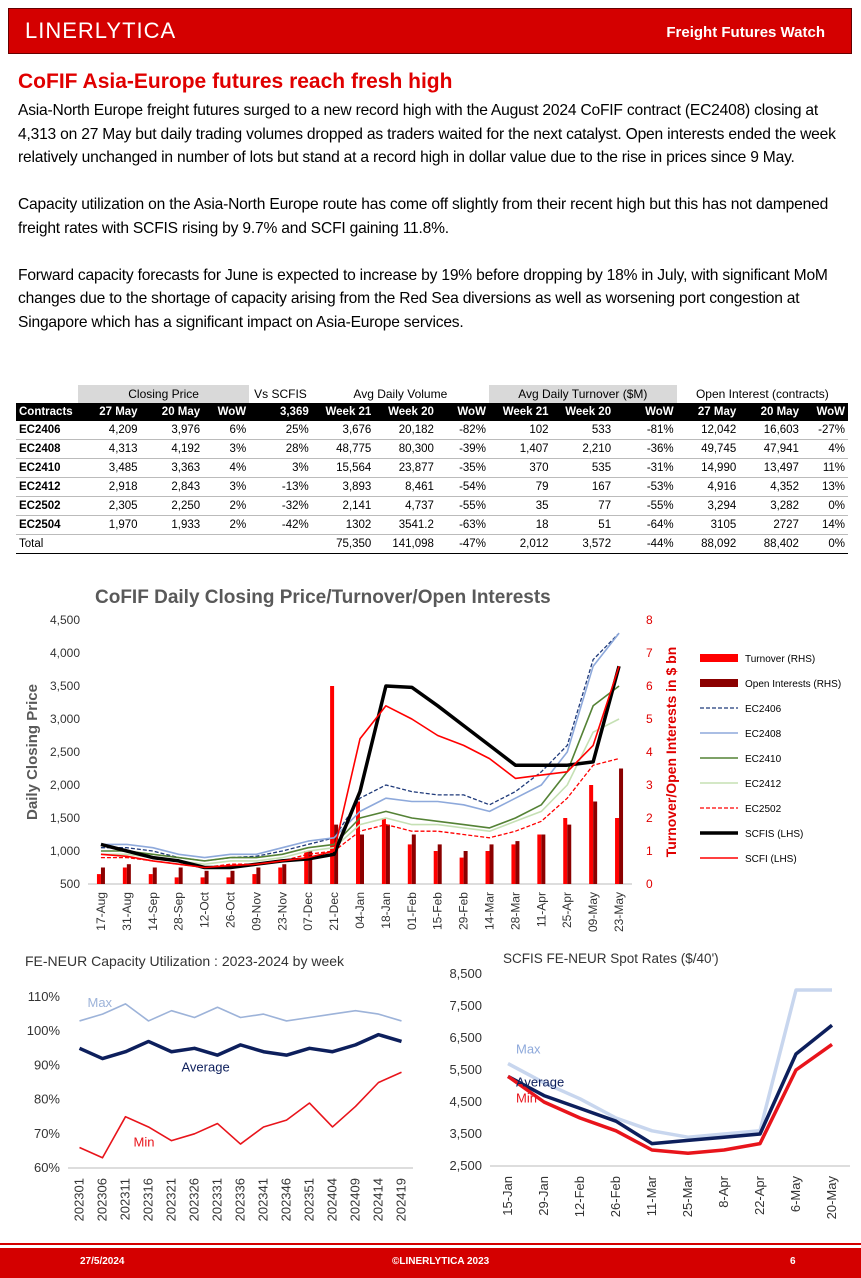  I want to click on table-cell: 0%, so click(824, 544).